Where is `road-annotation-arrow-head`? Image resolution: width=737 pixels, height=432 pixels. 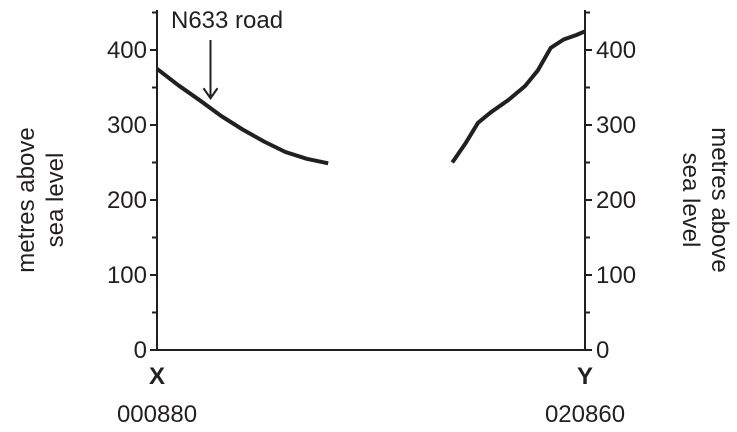
road-annotation-arrow-head is located at coordinates (210, 93).